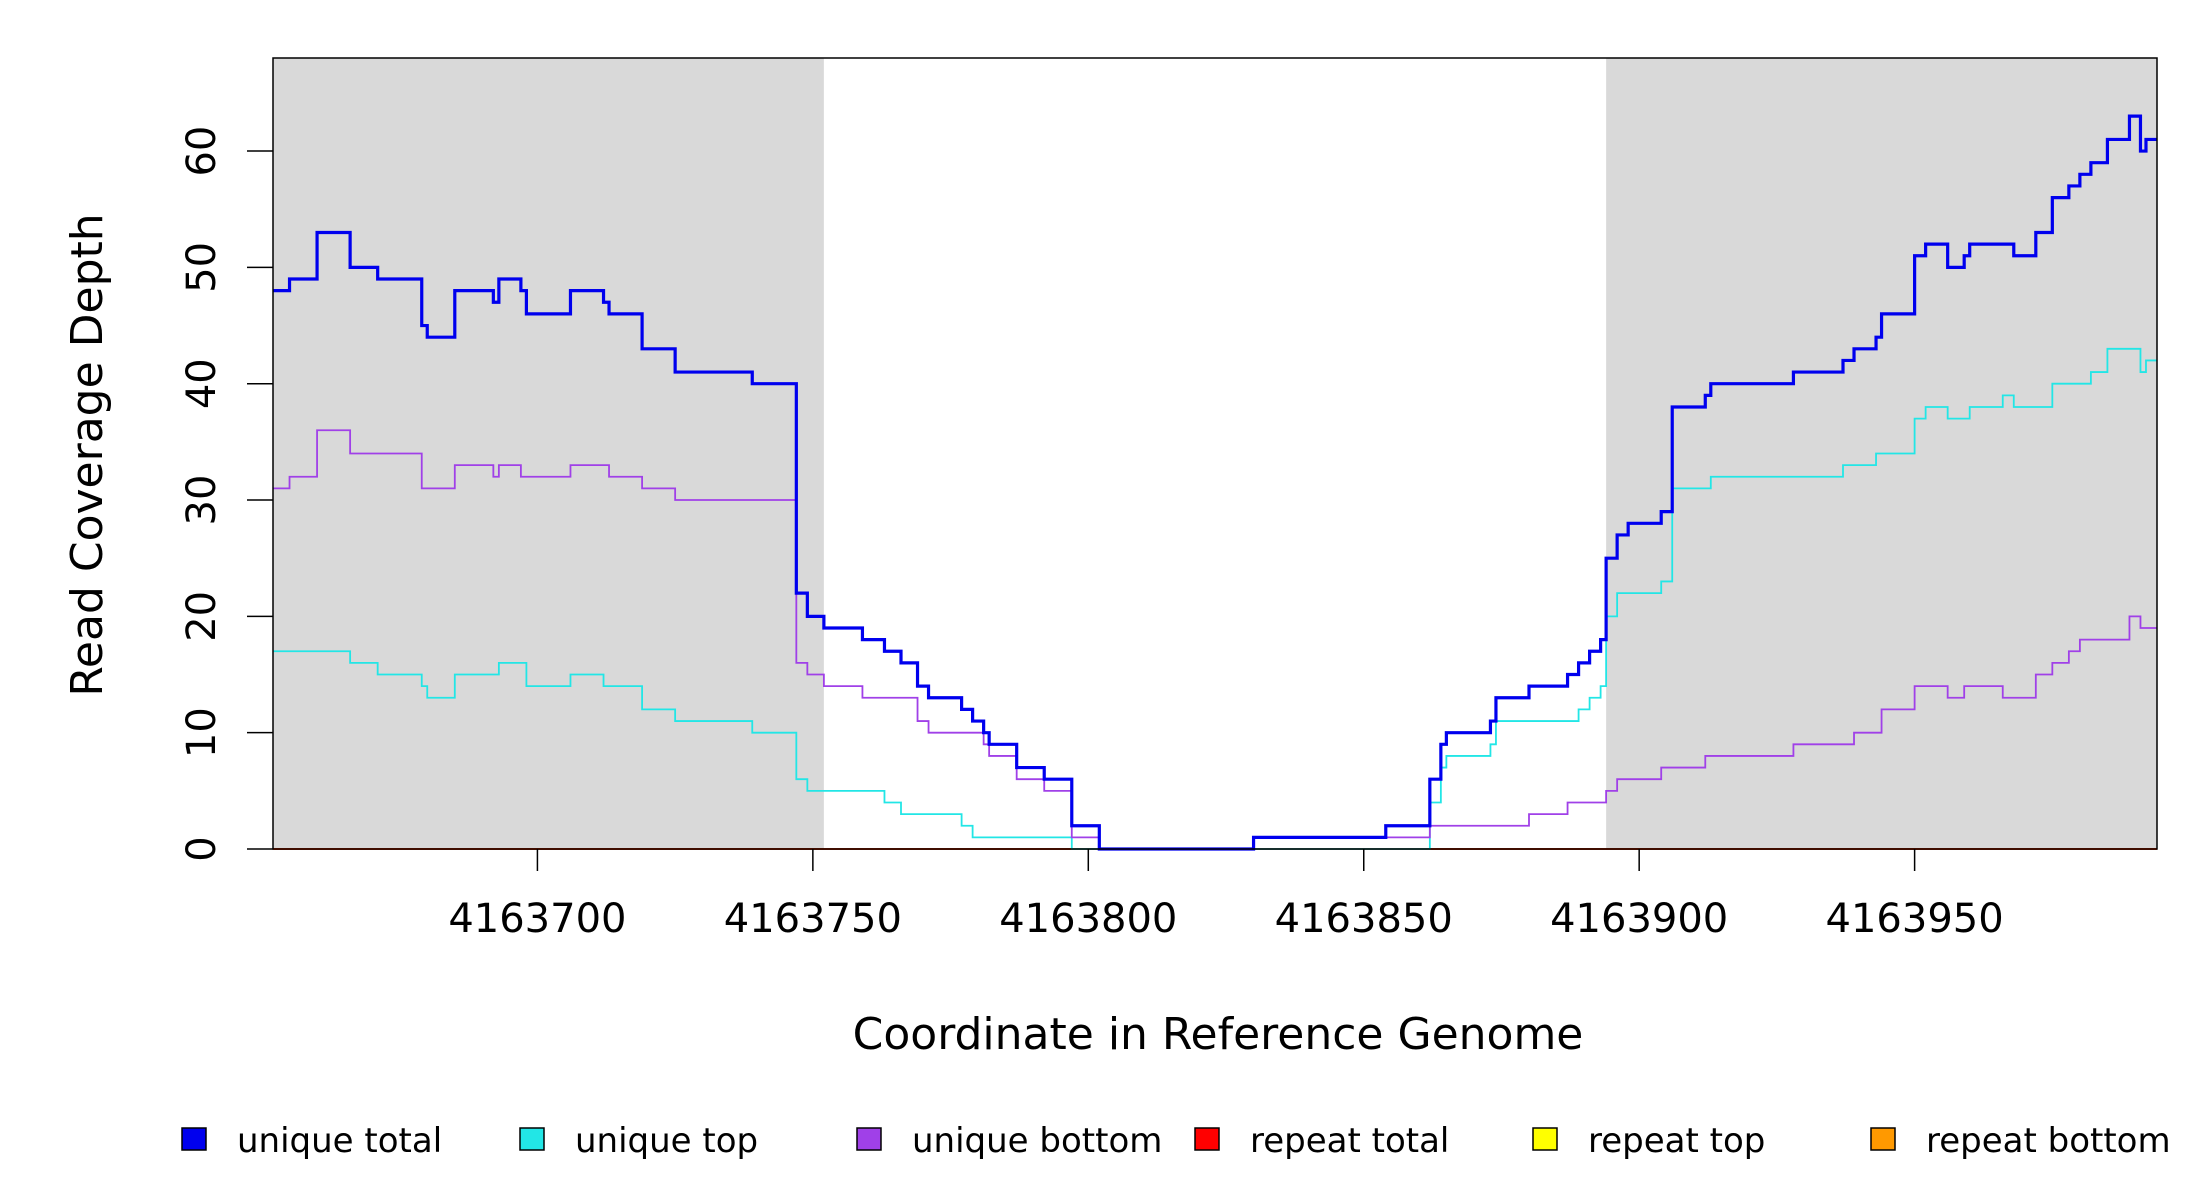 The image size is (2200, 1204). I want to click on x-tick-label-0: 4163700, so click(537, 919).